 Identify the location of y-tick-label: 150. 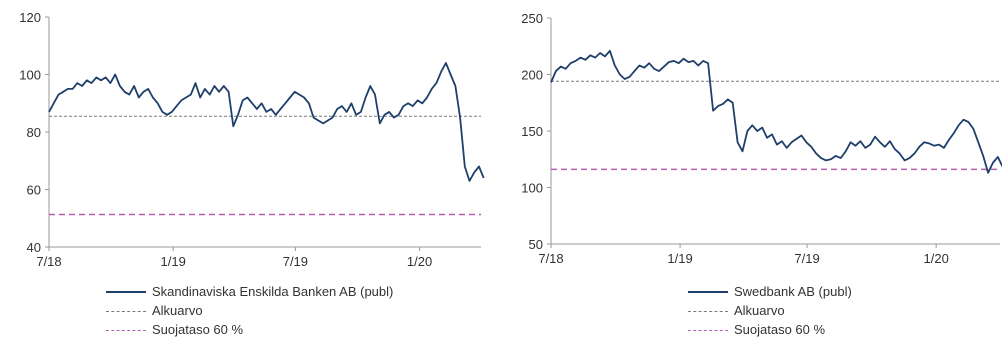
(532, 131).